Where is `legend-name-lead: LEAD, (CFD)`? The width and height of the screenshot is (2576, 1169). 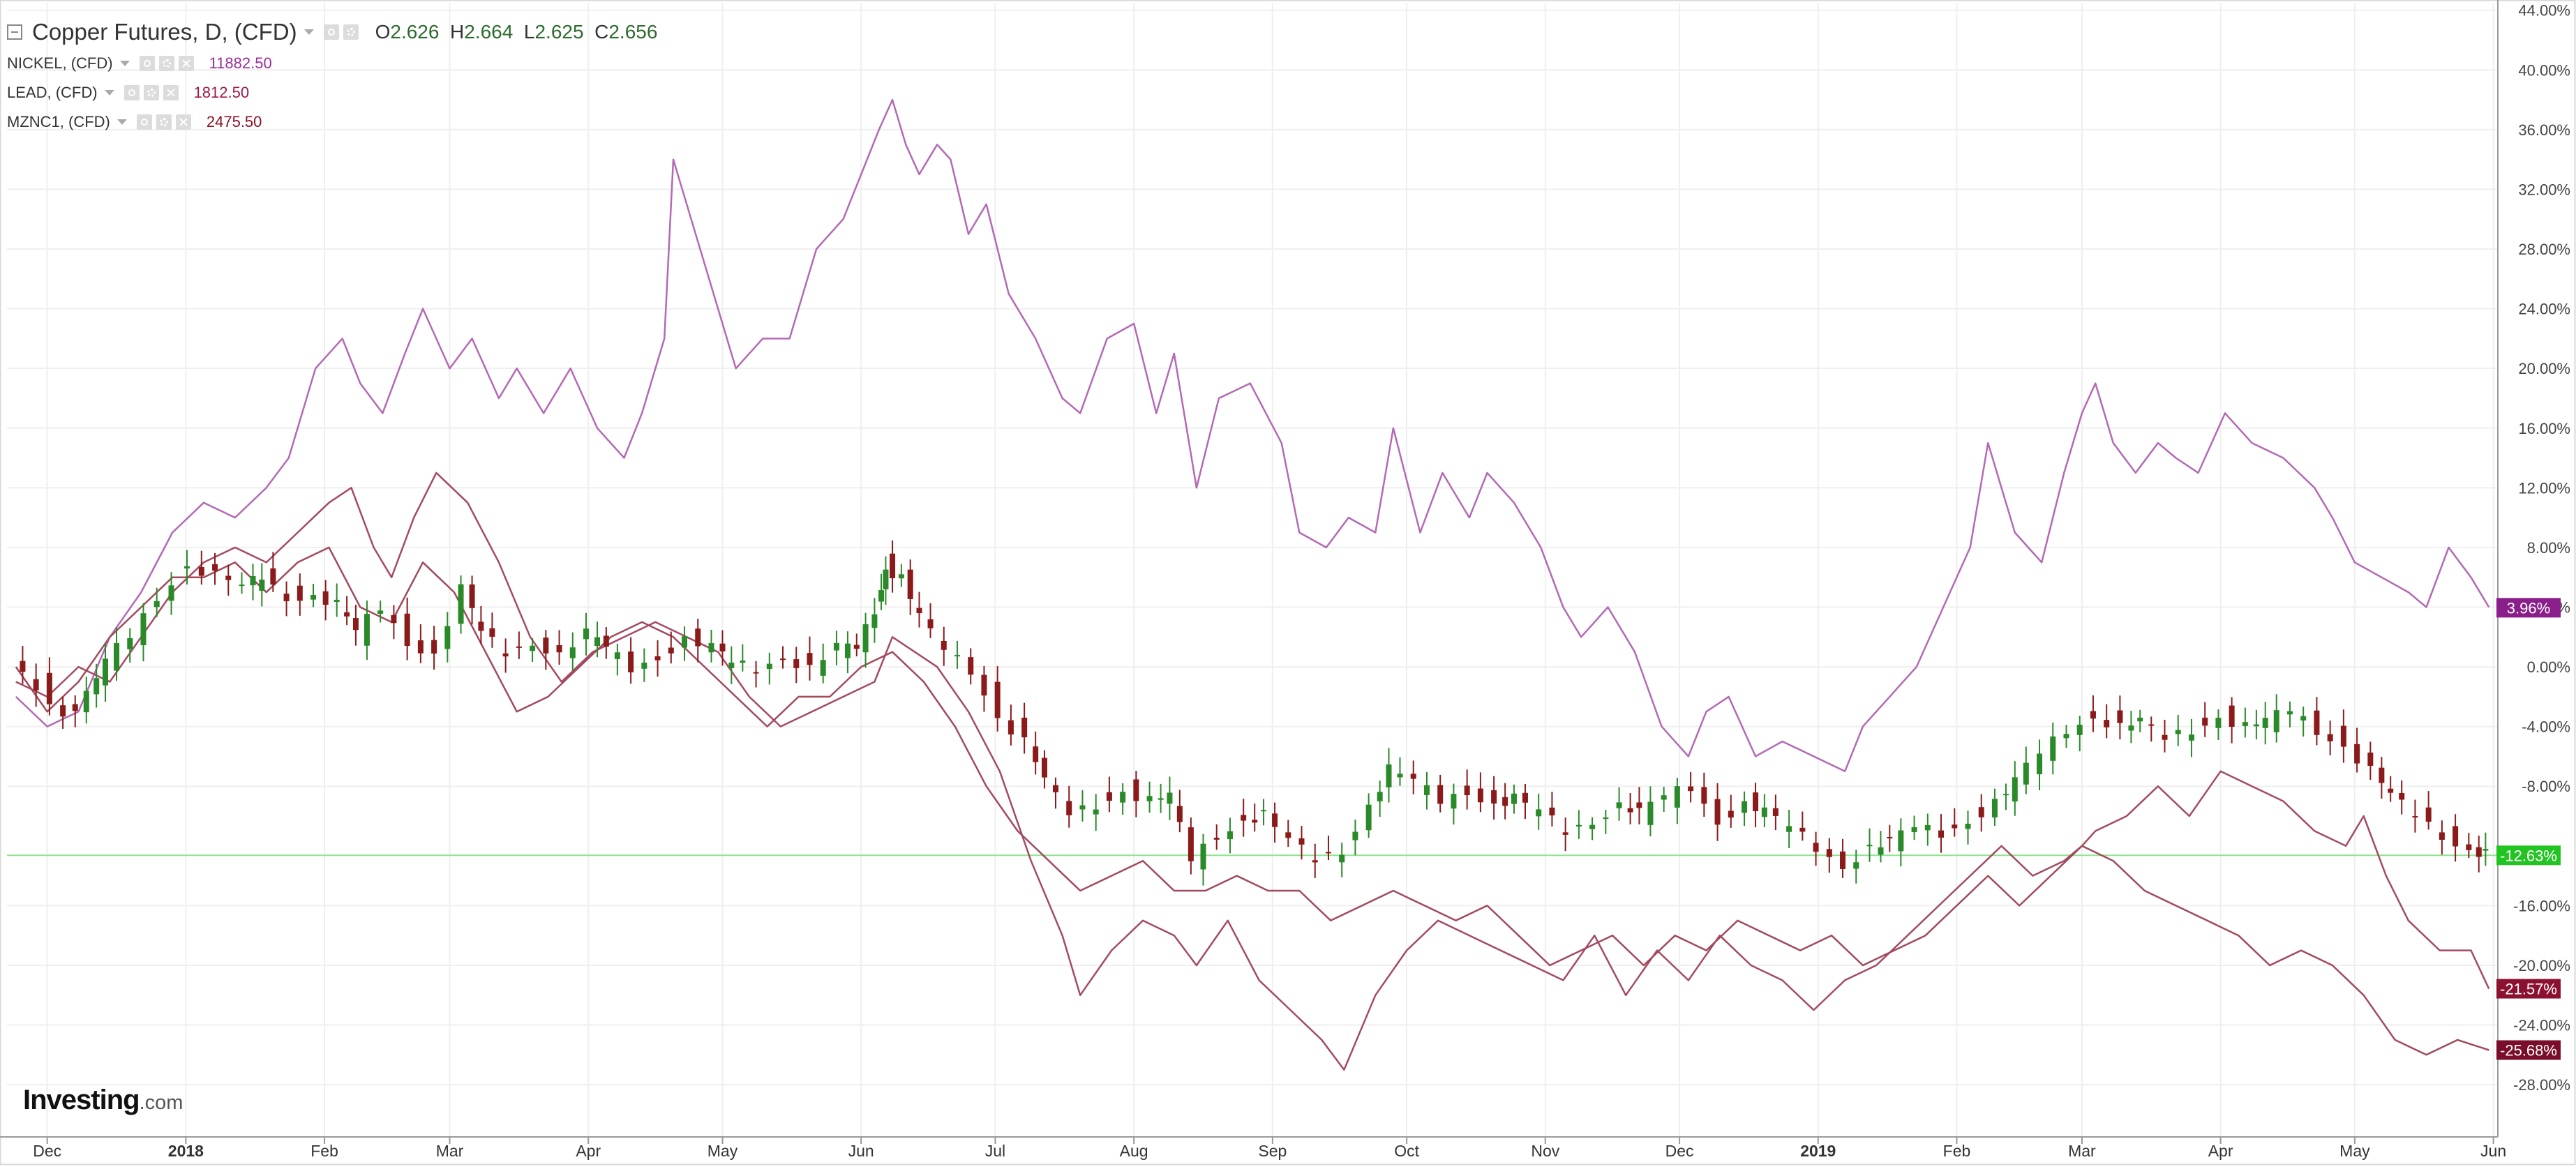
legend-name-lead: LEAD, (CFD) is located at coordinates (52, 93).